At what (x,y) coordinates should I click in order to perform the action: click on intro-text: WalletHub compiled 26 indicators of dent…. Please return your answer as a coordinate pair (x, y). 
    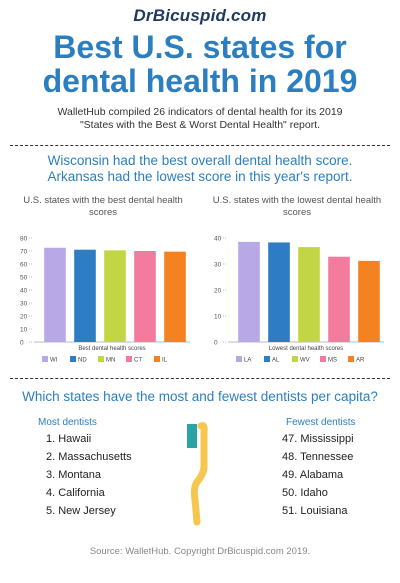
    Looking at the image, I should click on (200, 119).